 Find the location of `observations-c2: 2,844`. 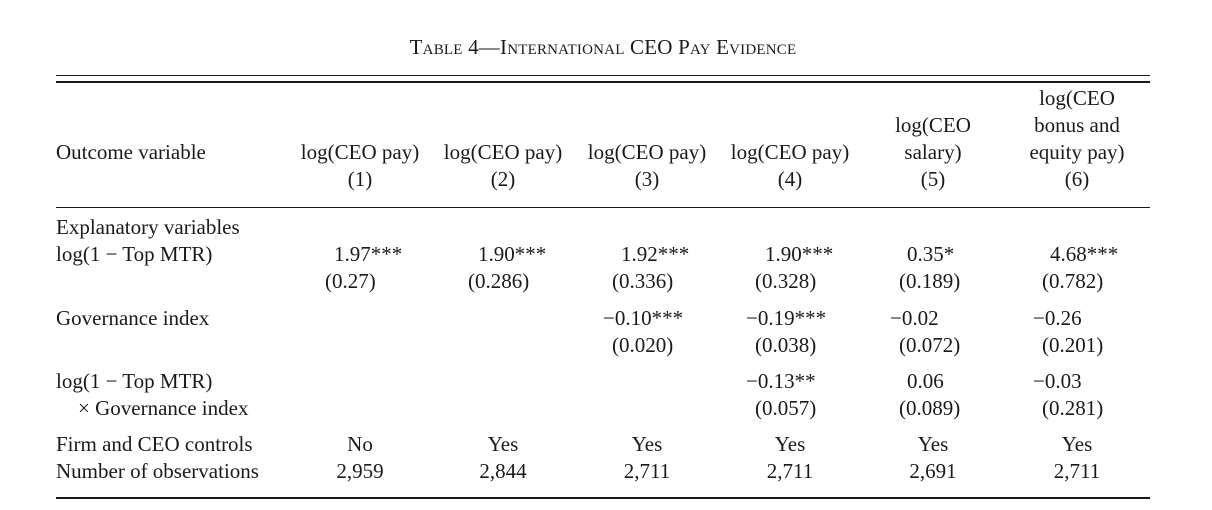

observations-c2: 2,844 is located at coordinates (503, 471).